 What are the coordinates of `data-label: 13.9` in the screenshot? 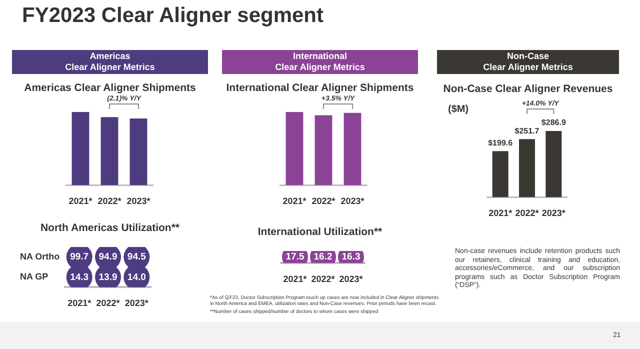 It's located at (108, 277).